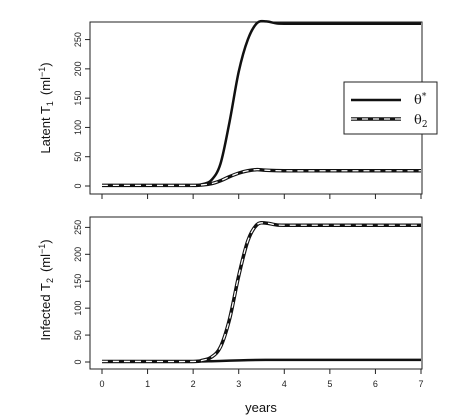  What do you see at coordinates (238, 384) in the screenshot?
I see `x-tick-label: 3` at bounding box center [238, 384].